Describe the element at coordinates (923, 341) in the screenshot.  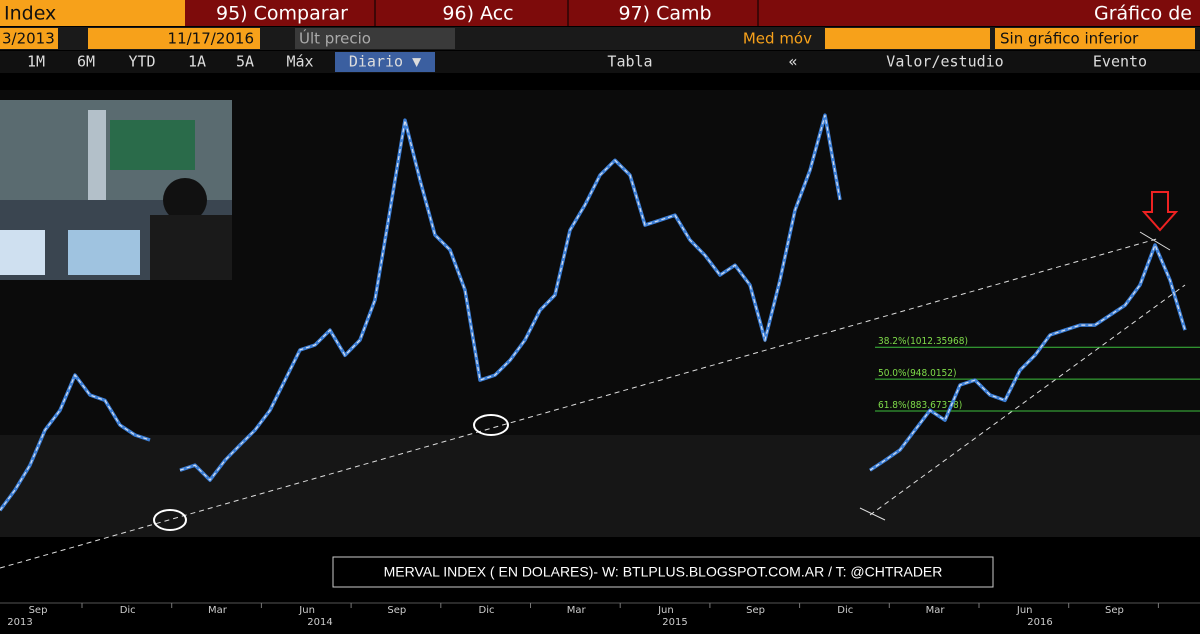
I see `fib-label: 38.2%(1012.35968)` at that location.